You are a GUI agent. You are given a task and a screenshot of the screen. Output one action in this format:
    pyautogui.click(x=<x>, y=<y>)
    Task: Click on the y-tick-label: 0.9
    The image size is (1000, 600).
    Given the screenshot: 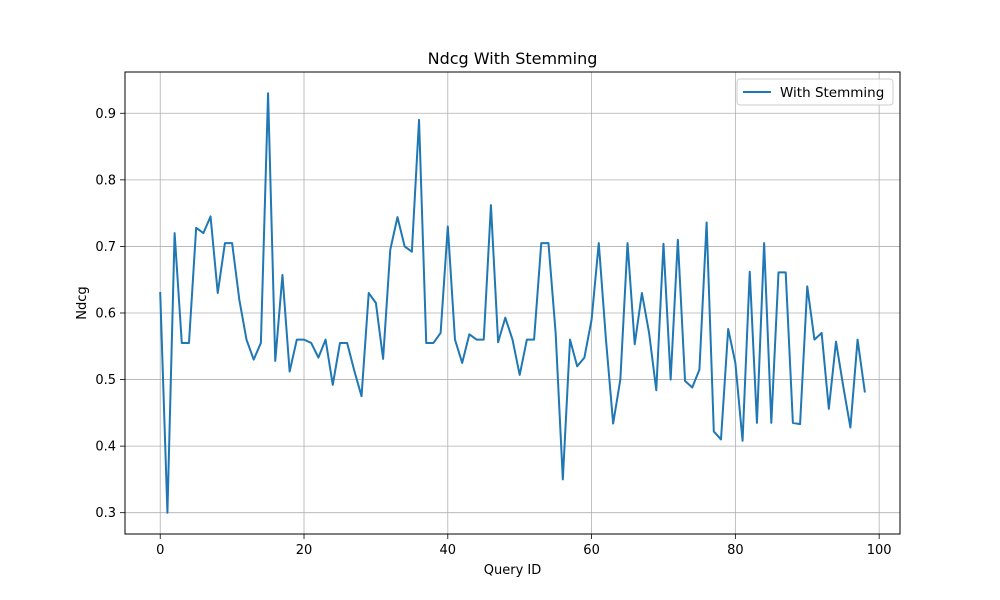 What is the action you would take?
    pyautogui.click(x=105, y=114)
    